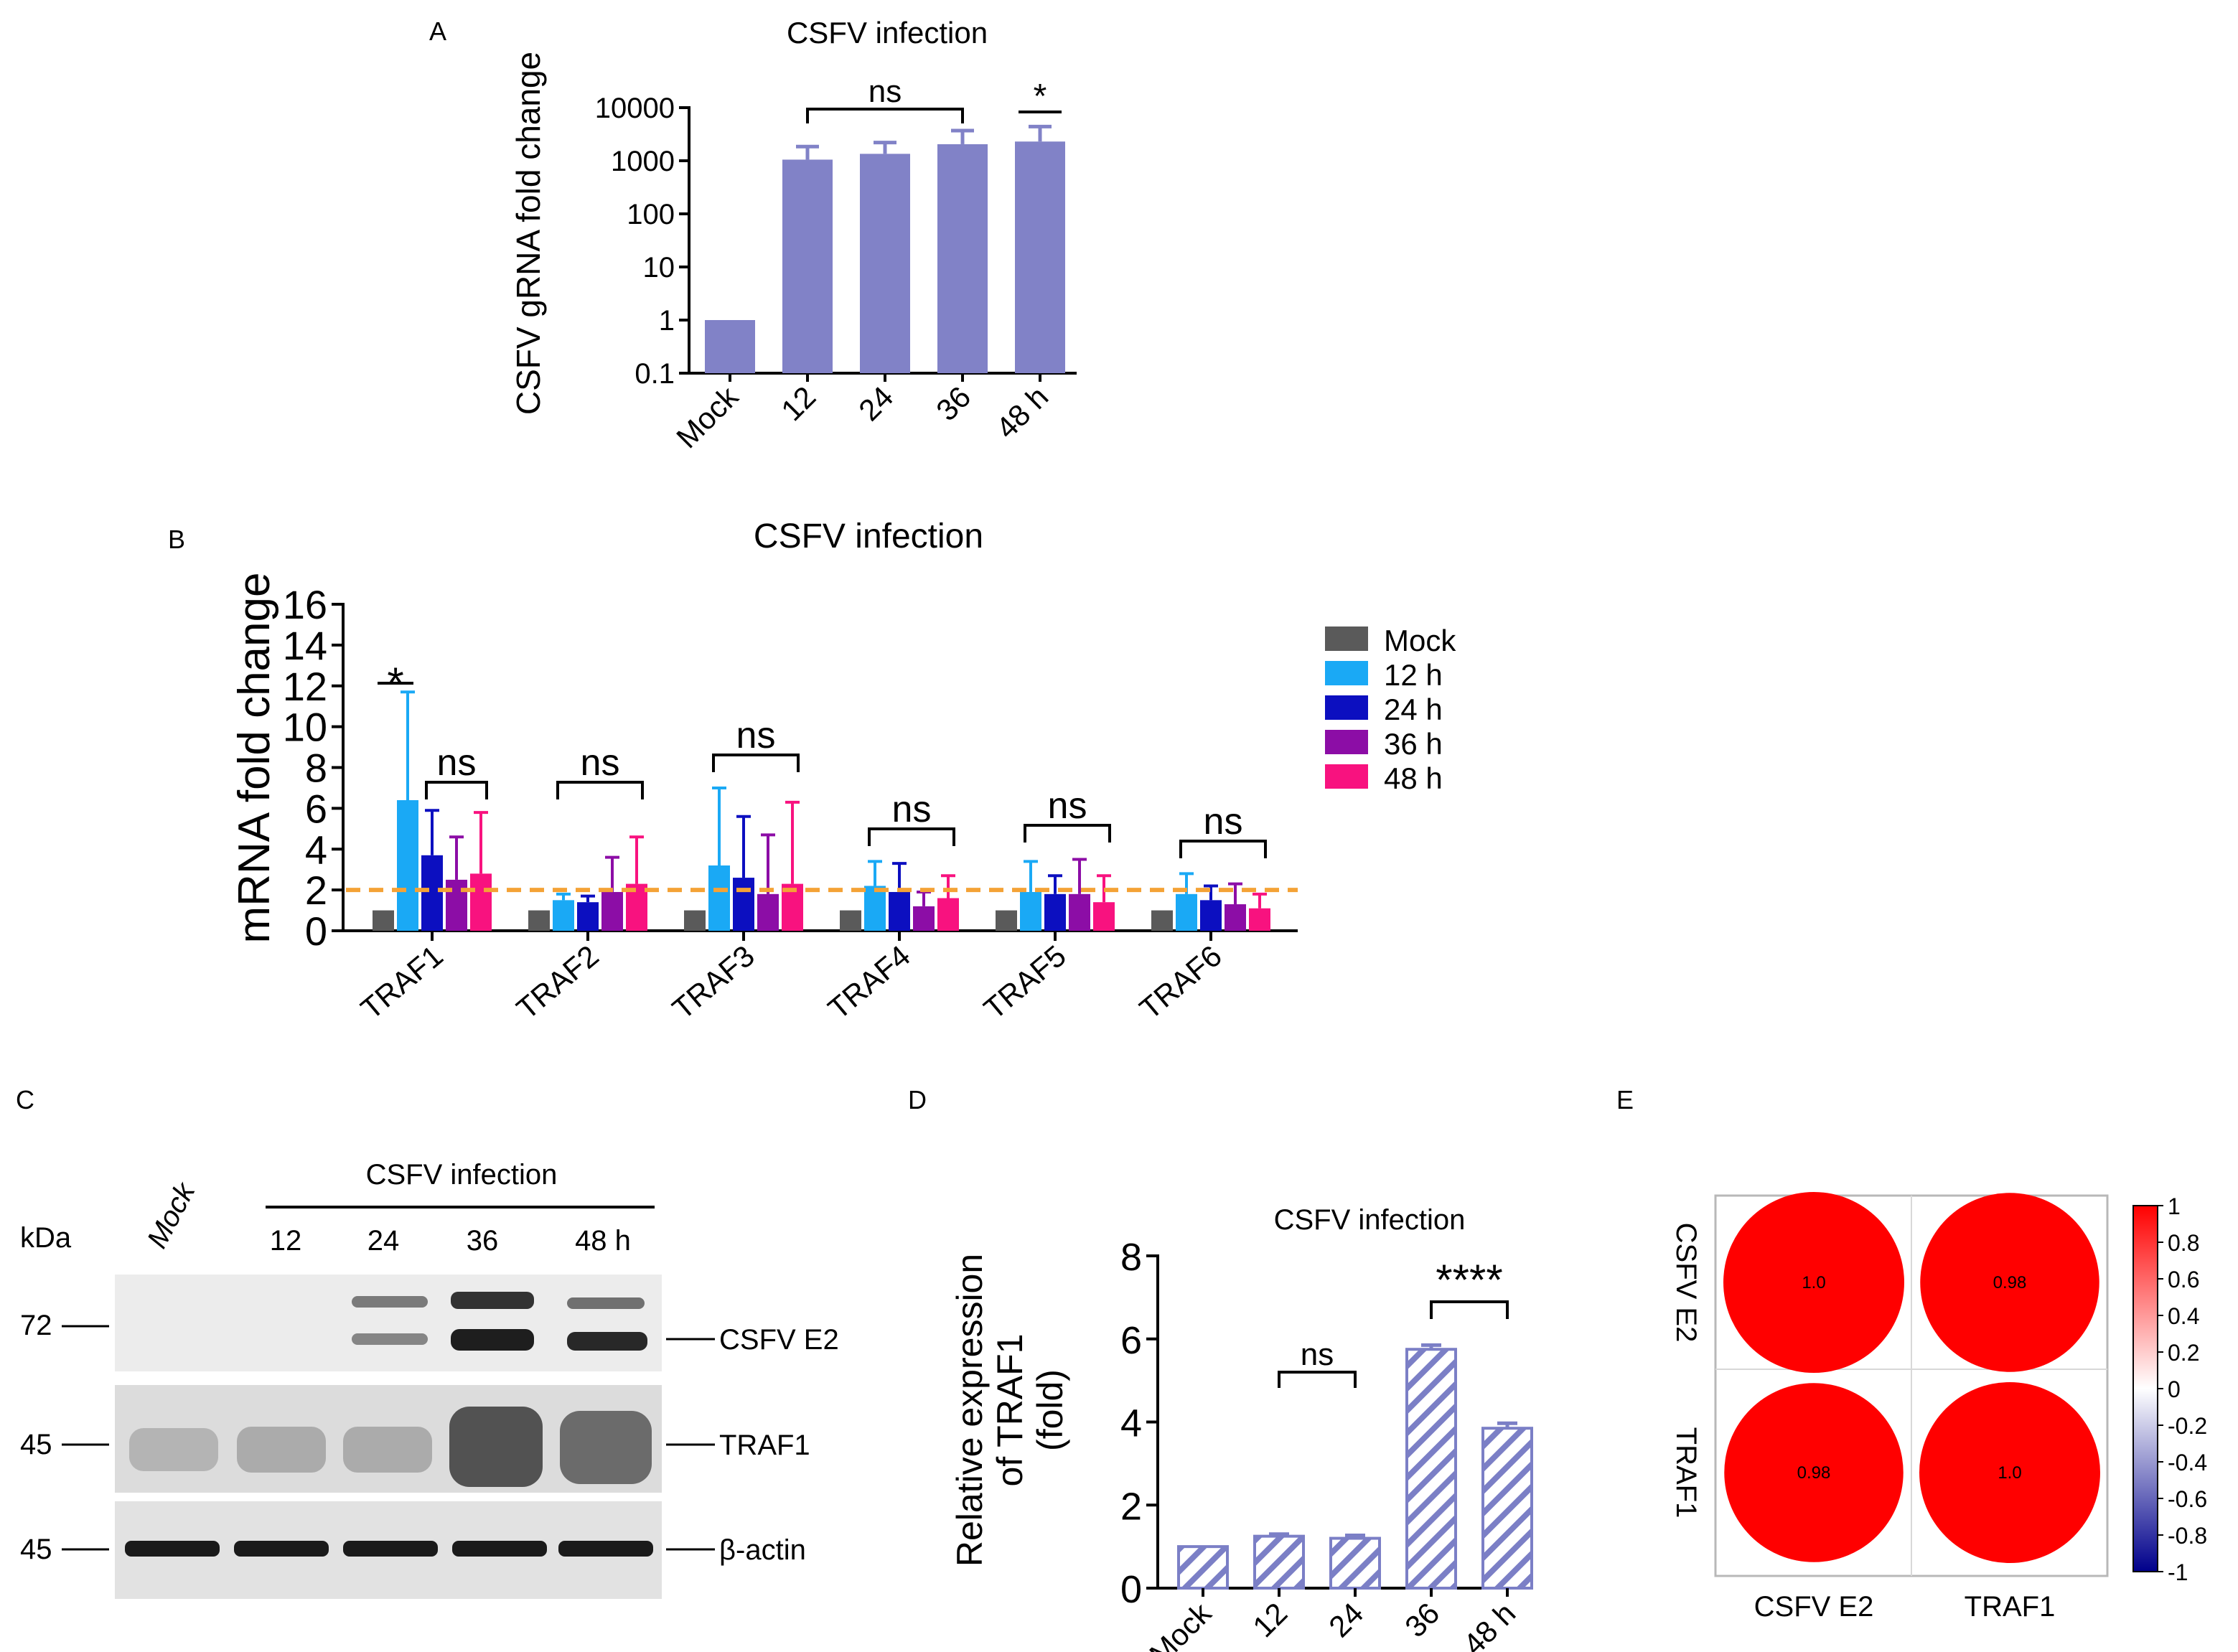 This screenshot has width=2238, height=1652. Describe the element at coordinates (659, 267) in the screenshot. I see `panel-a-ytick-label: 10` at that location.